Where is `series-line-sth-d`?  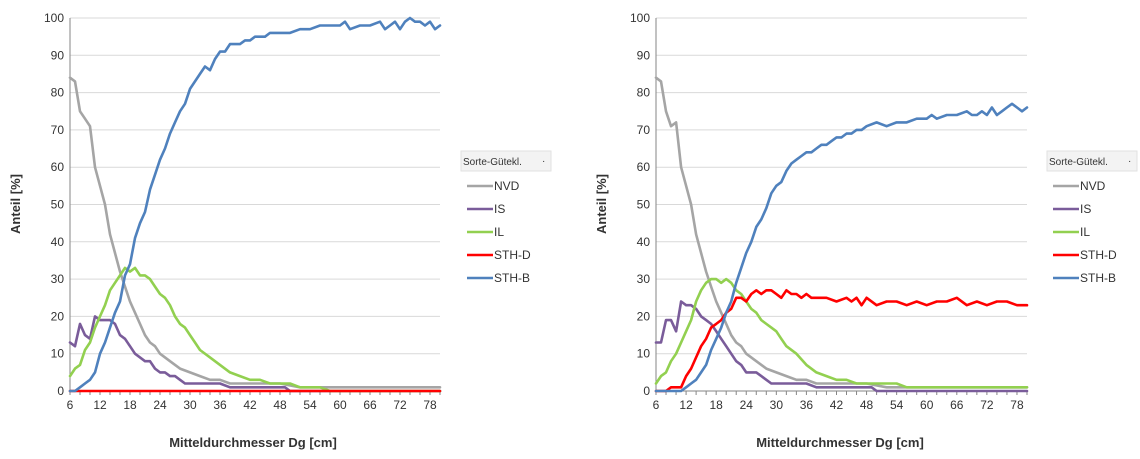
series-line-sth-d is located at coordinates (841, 340).